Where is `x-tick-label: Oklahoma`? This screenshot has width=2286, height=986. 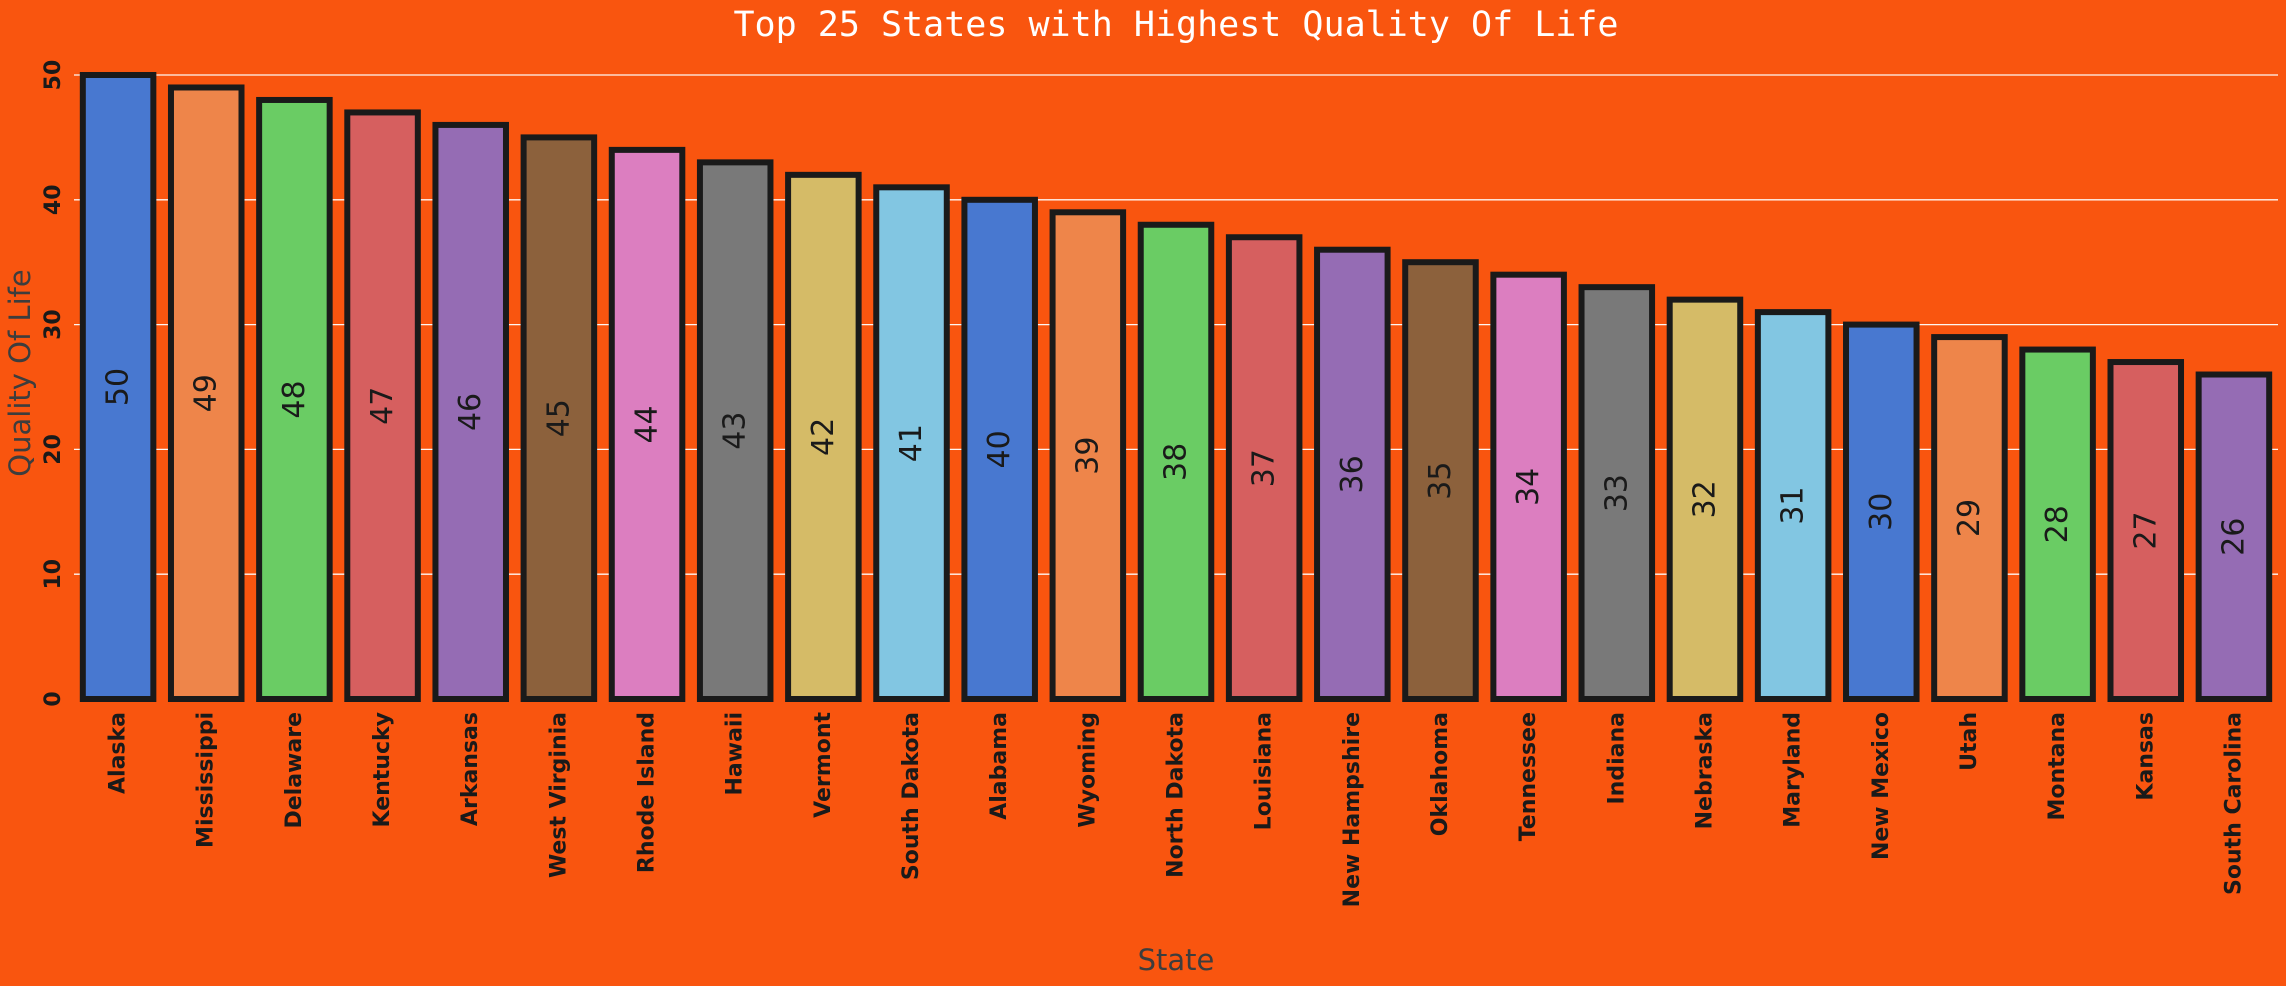
x-tick-label: Oklahoma is located at coordinates (1440, 774).